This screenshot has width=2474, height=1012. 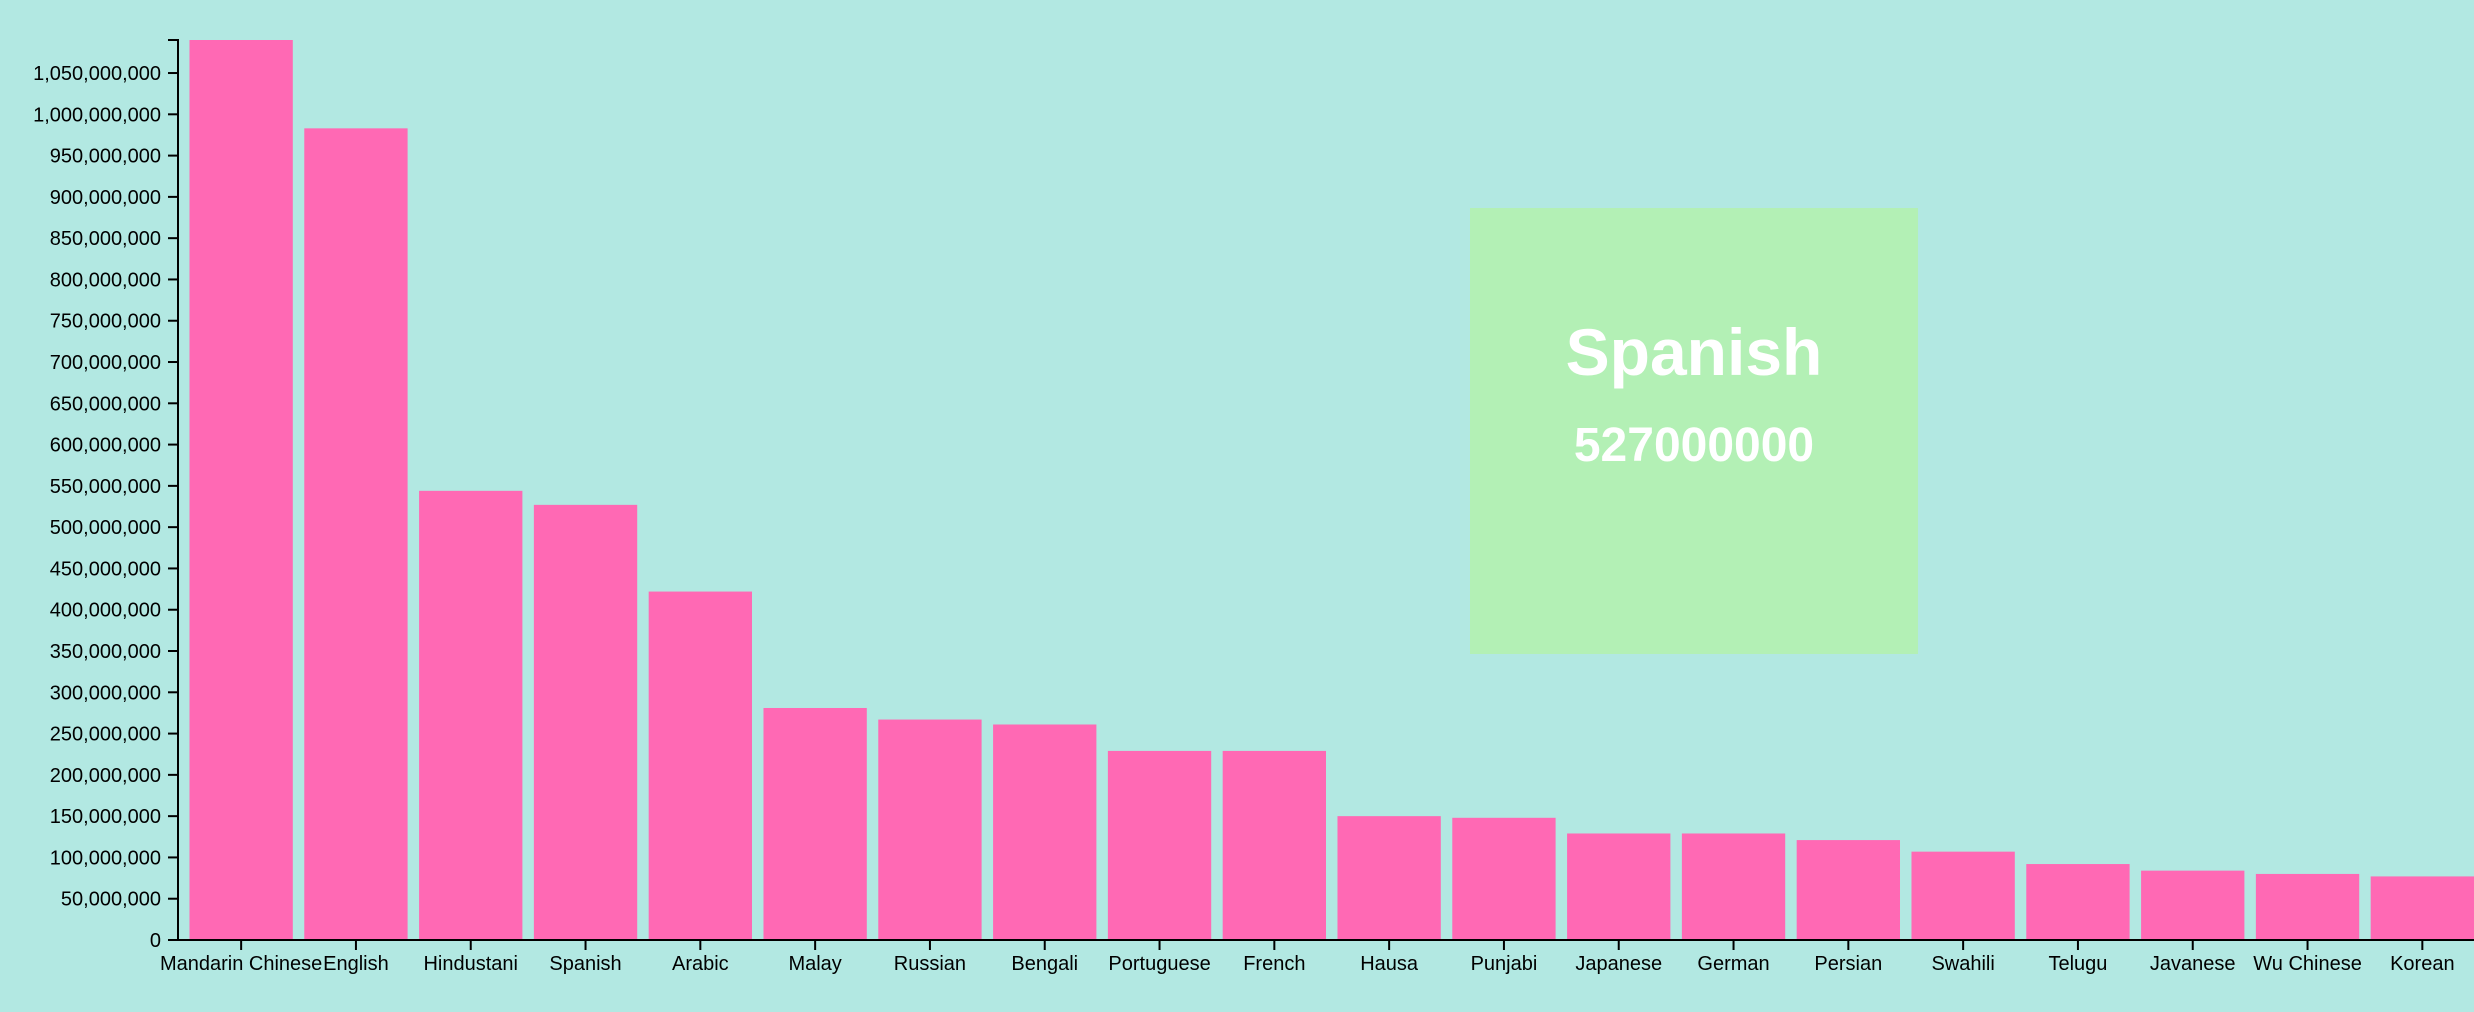 What do you see at coordinates (105, 693) in the screenshot?
I see `y-tick-label: 300,000,000` at bounding box center [105, 693].